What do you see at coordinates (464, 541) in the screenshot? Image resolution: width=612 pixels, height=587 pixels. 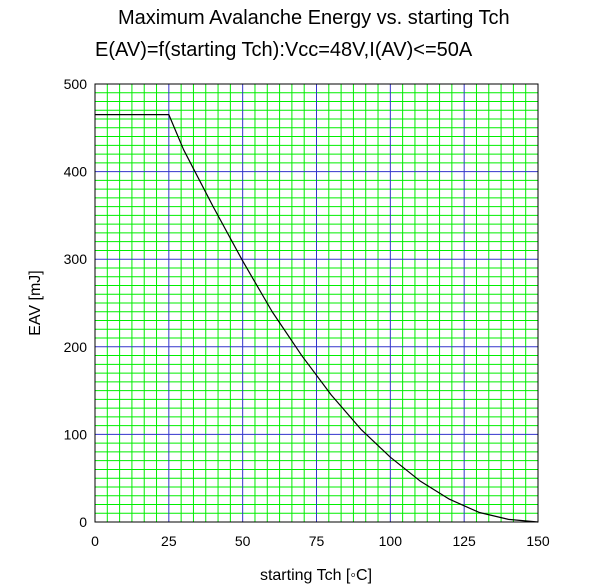 I see `x-tick-label: 125` at bounding box center [464, 541].